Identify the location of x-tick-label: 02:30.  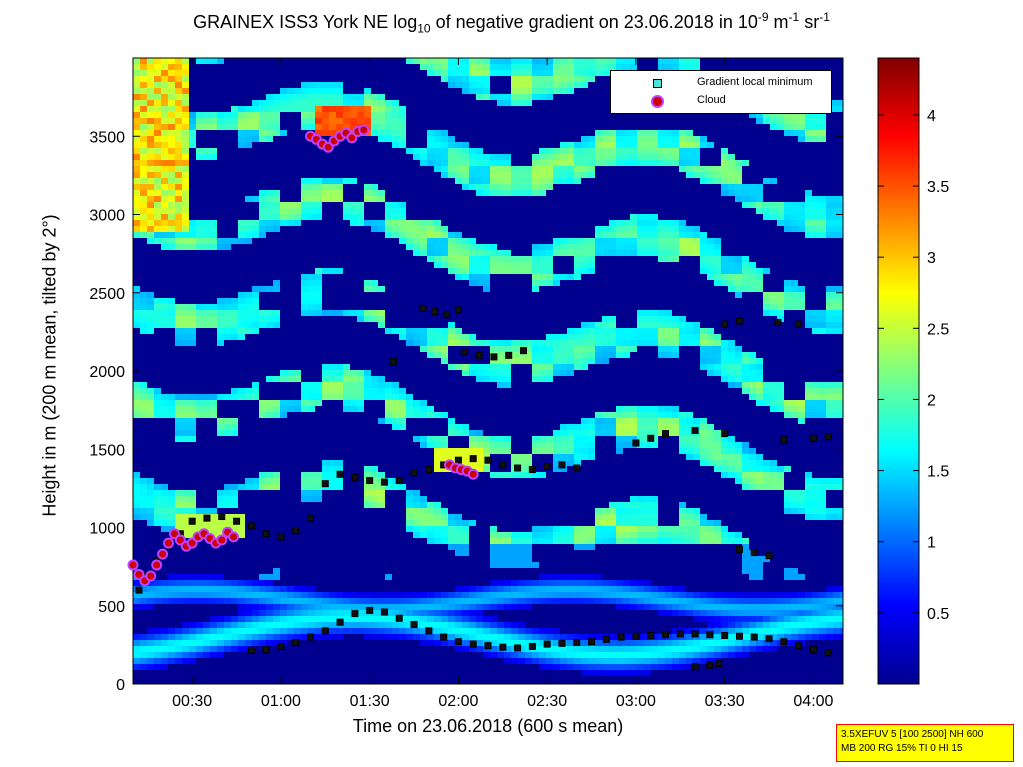
(547, 701).